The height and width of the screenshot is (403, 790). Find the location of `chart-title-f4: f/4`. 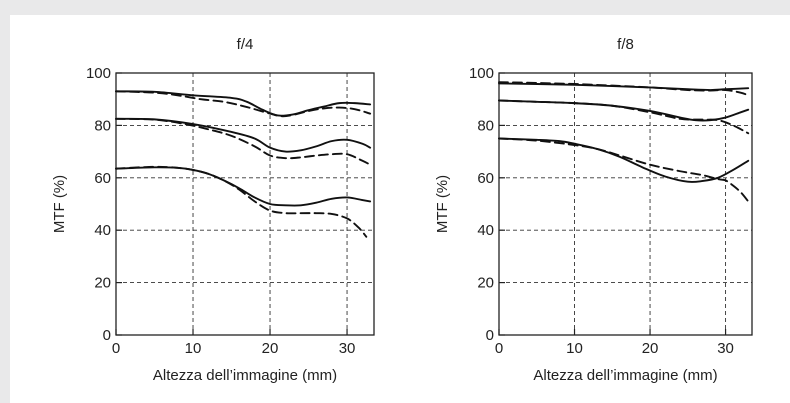

chart-title-f4: f/4 is located at coordinates (245, 44).